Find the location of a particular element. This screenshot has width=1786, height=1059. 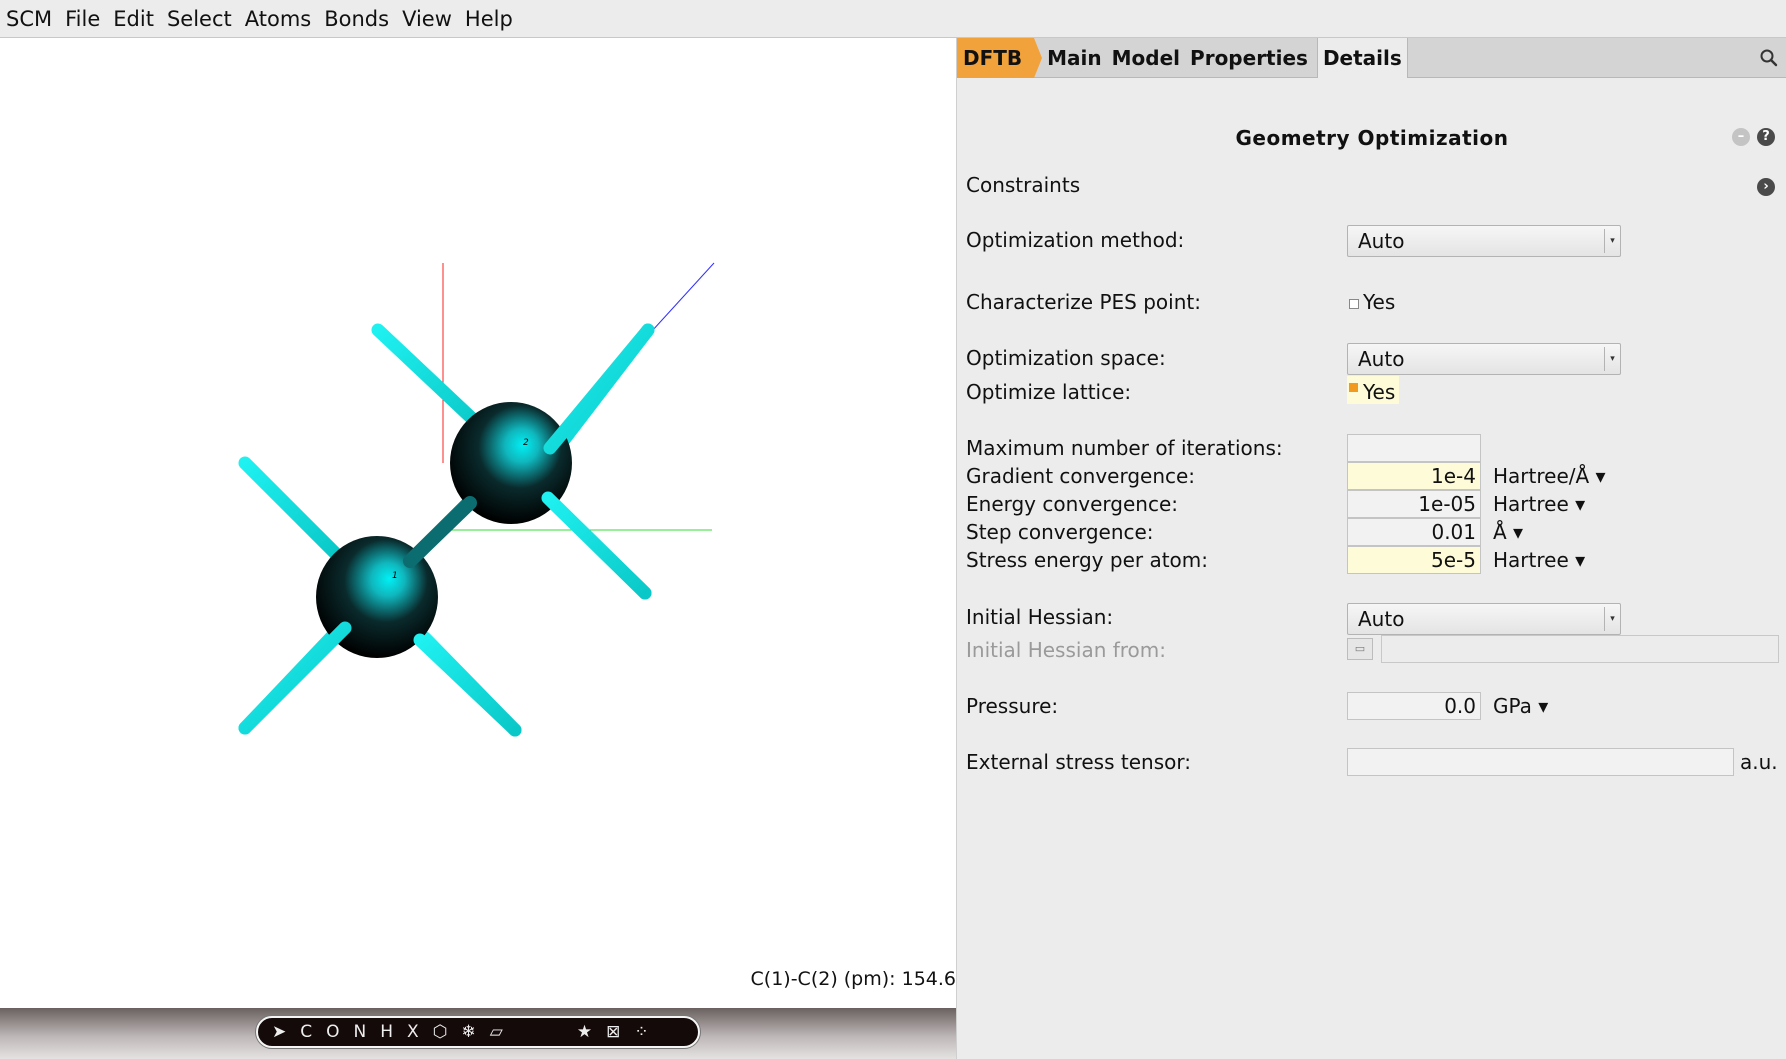

gradient-convergence-unit: Hartree/Å ▾ is located at coordinates (1549, 476).